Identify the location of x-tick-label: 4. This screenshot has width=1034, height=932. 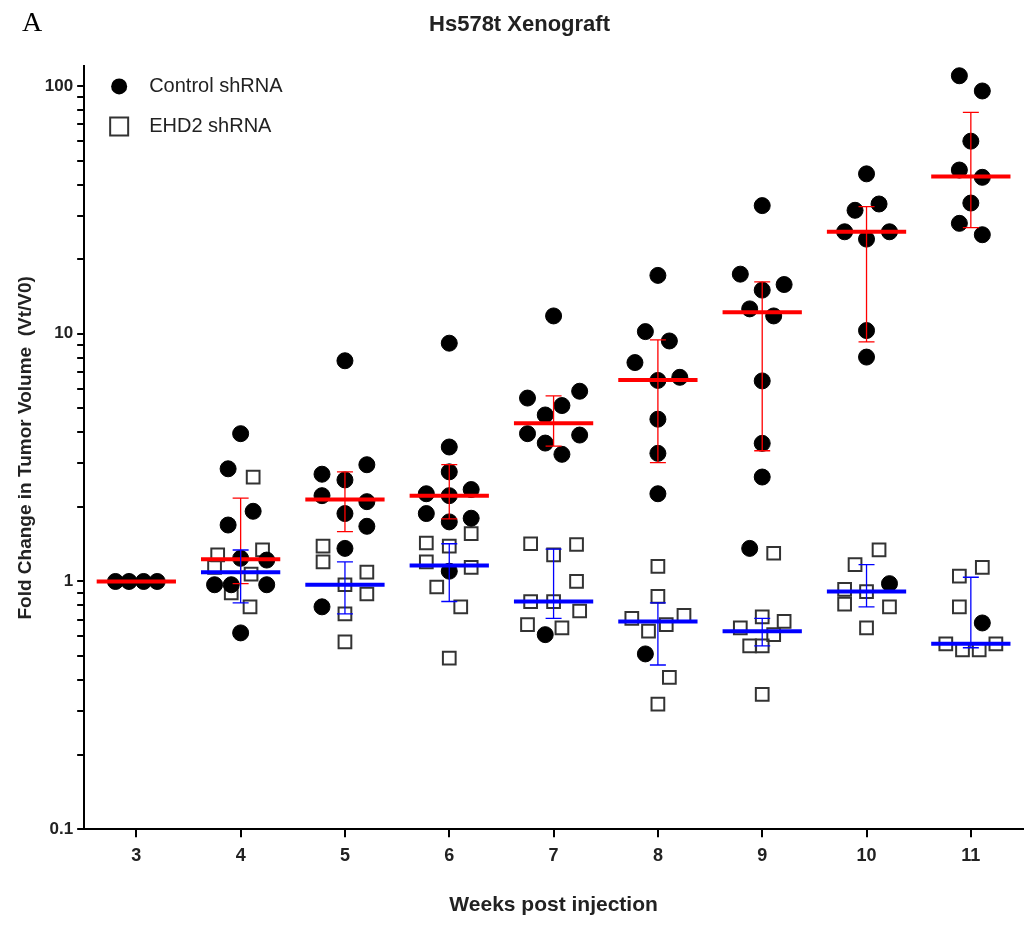
(240, 854).